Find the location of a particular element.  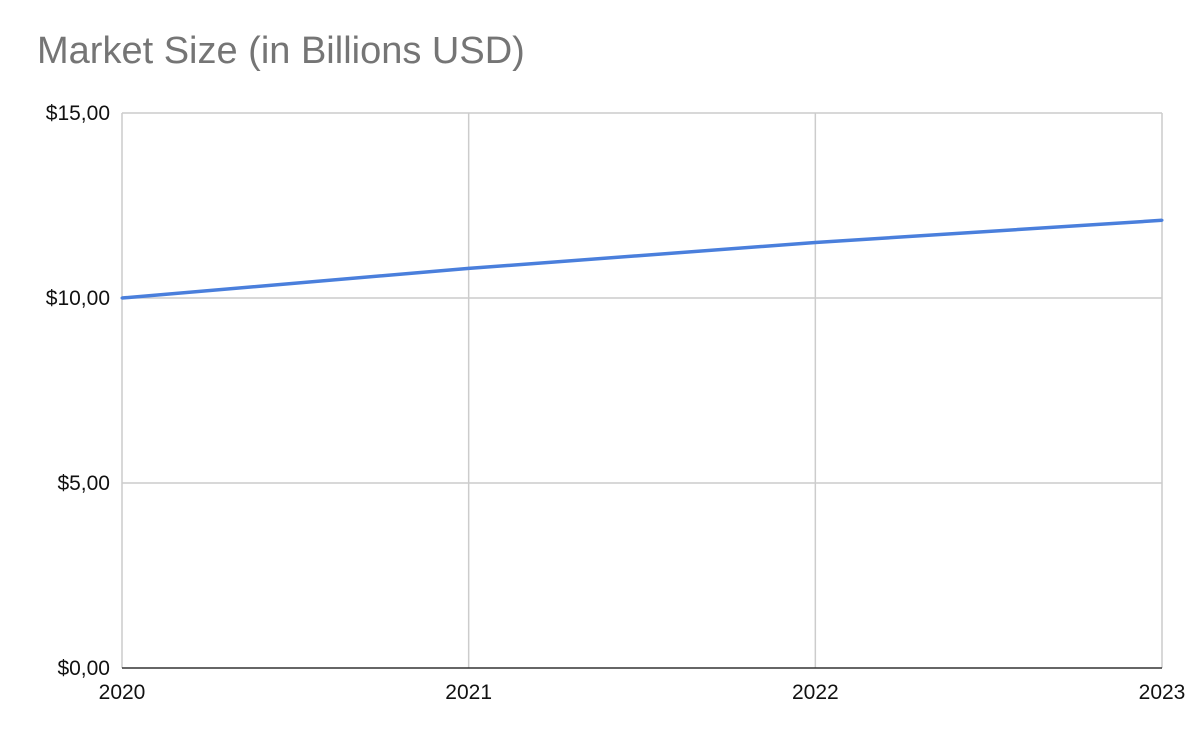

y-tick-label: $0,00 is located at coordinates (83, 668).